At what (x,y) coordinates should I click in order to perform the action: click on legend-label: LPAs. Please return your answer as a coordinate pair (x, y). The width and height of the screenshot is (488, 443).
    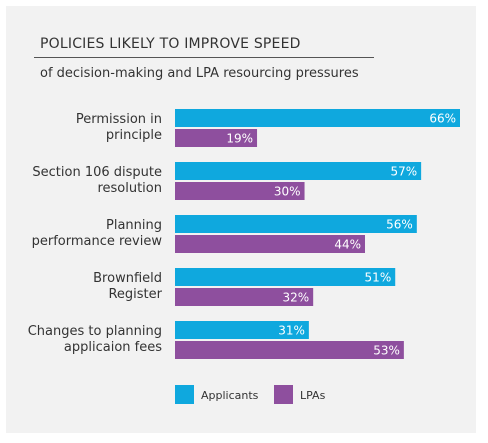
    Looking at the image, I should click on (313, 395).